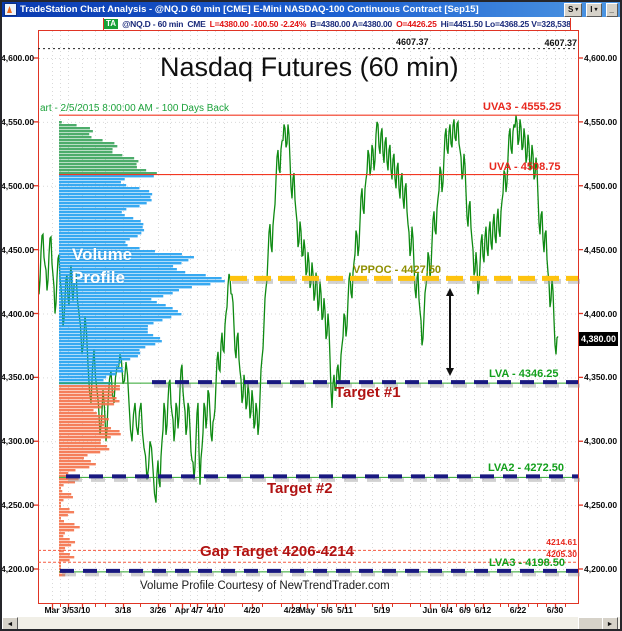 The width and height of the screenshot is (622, 631). Describe the element at coordinates (351, 24) in the screenshot. I see `quote-segment-3: B=4380.00 A=4380.00` at that location.